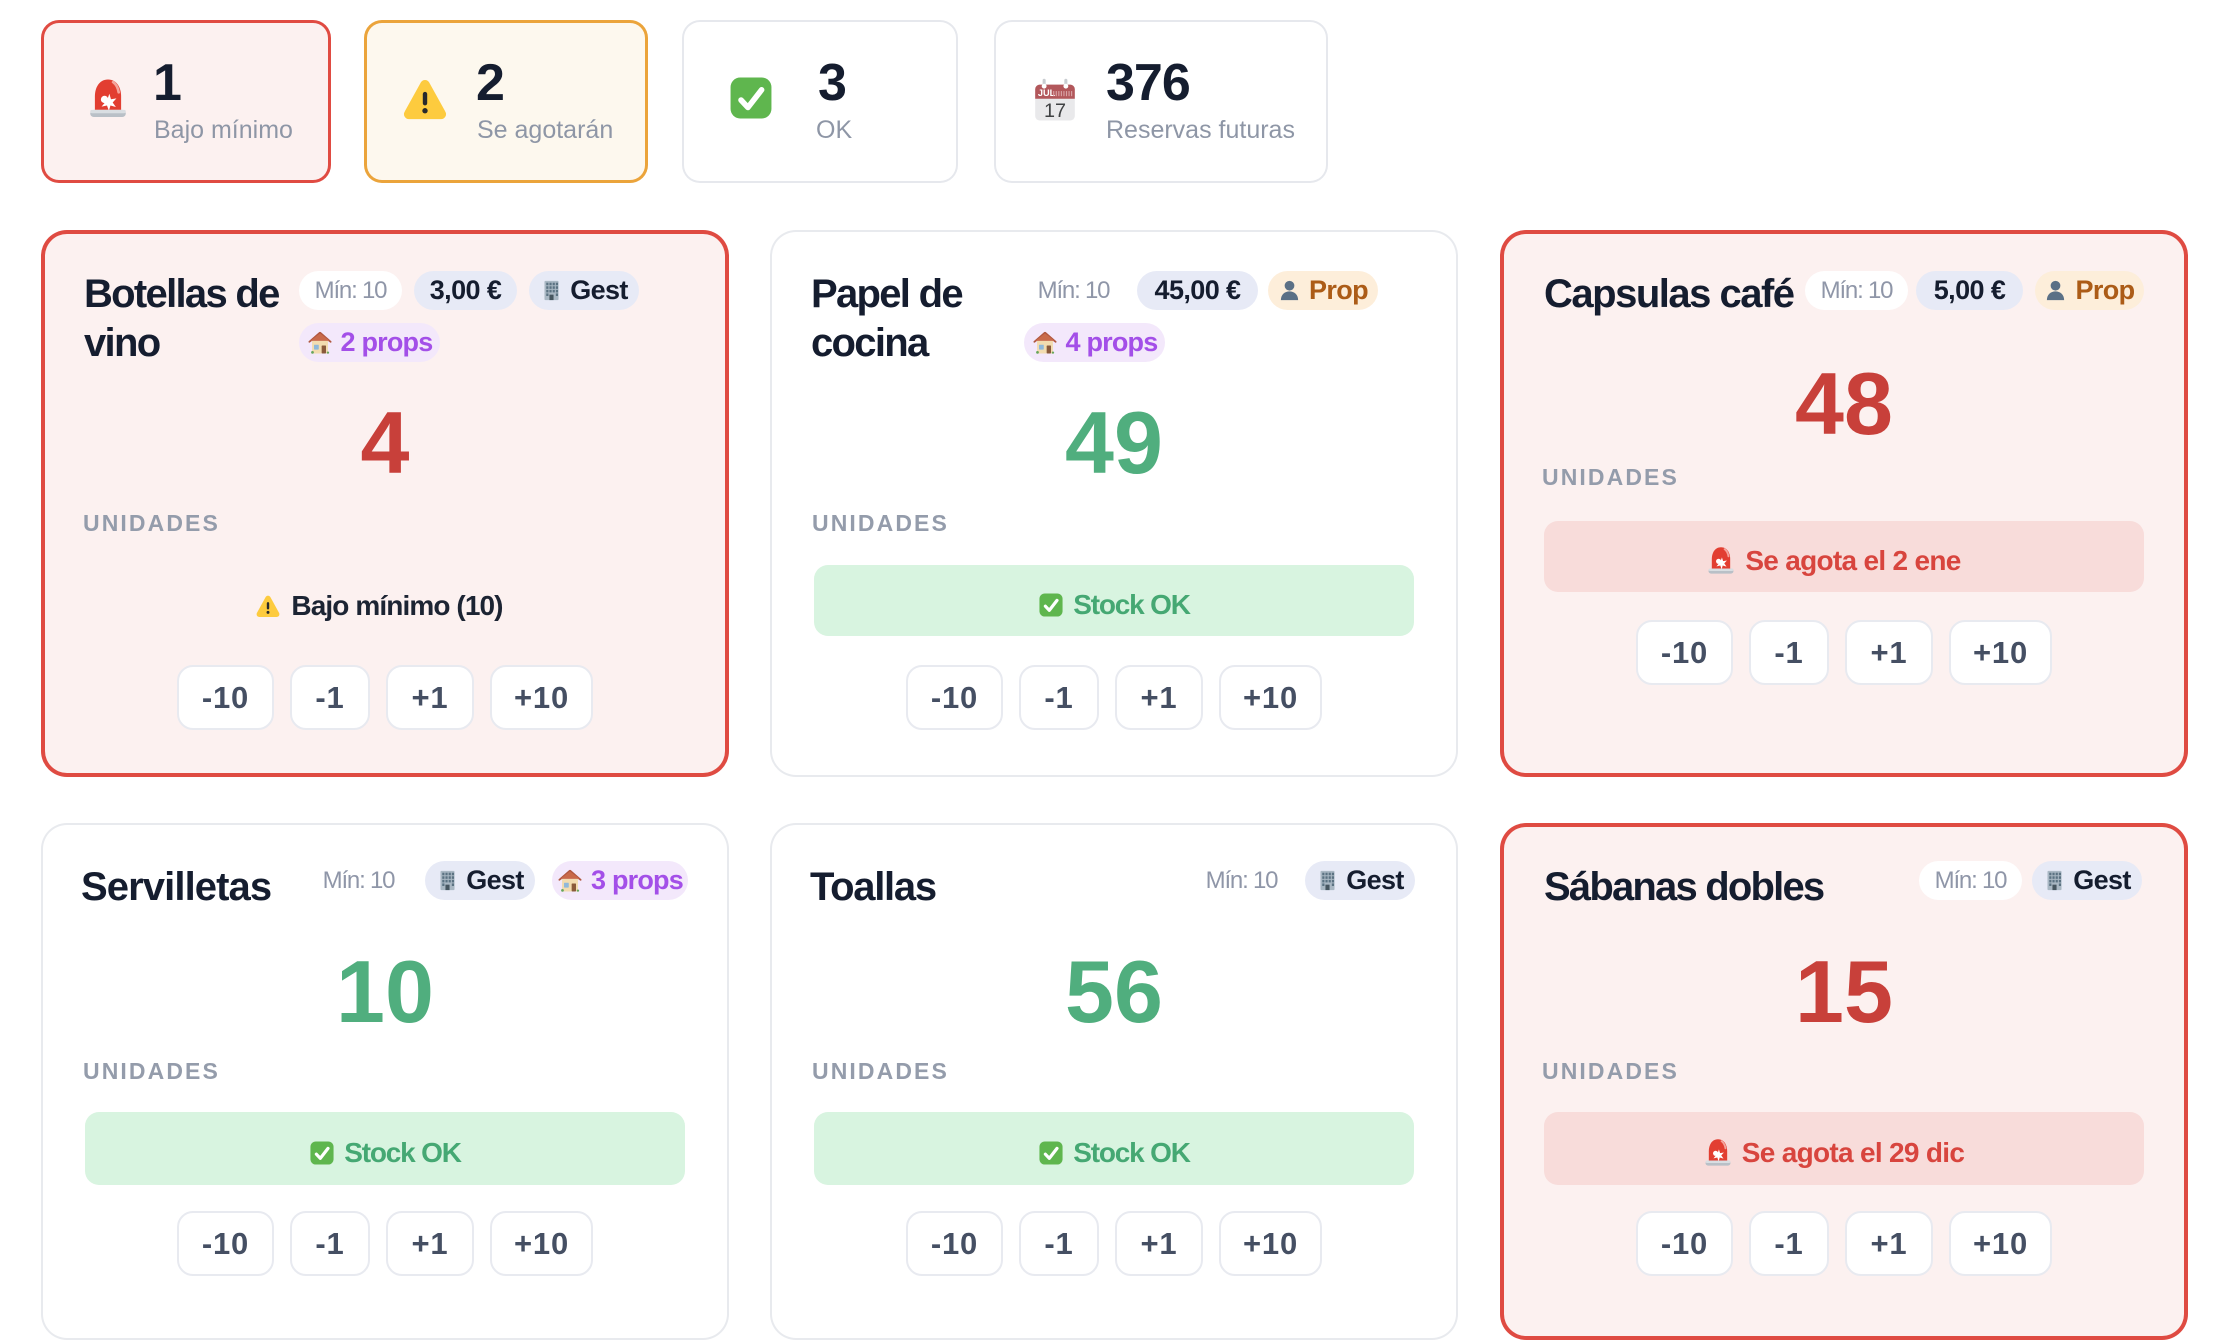 The height and width of the screenshot is (1344, 2224). Describe the element at coordinates (1047, 93) in the screenshot. I see `svg-text: JUL` at that location.